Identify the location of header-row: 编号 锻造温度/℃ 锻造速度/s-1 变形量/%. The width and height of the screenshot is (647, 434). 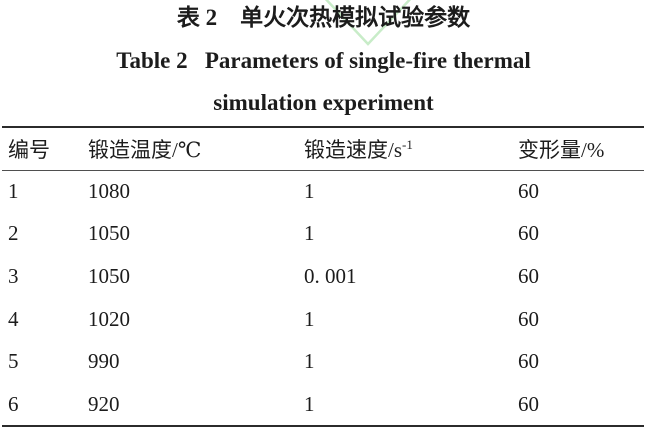
(323, 148).